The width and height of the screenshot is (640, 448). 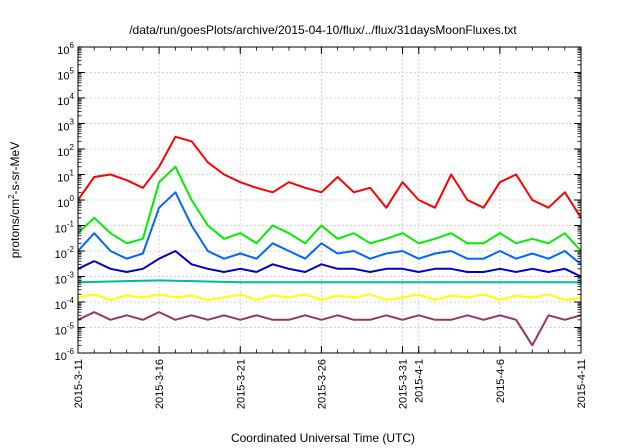 I want to click on y-tick-label: 10⁻¹, so click(x=65, y=228).